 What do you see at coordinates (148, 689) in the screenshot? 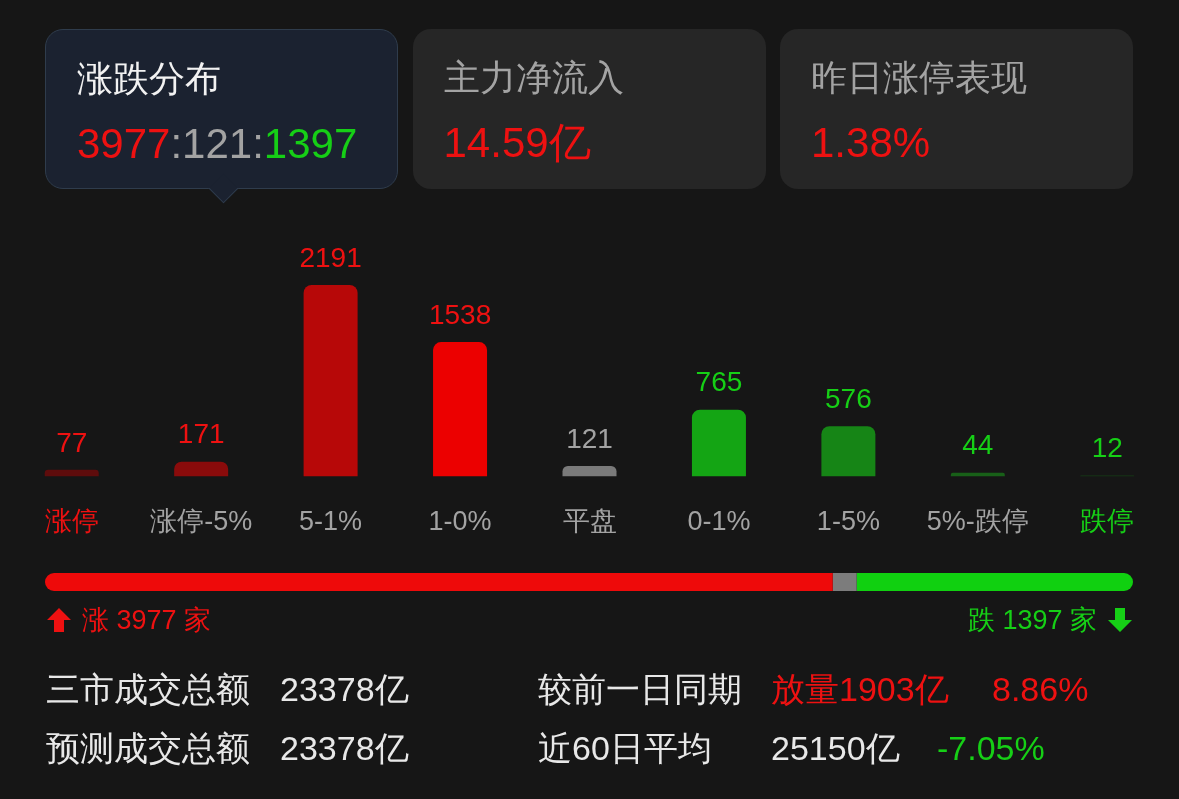
I see `text: 三市成交总额` at bounding box center [148, 689].